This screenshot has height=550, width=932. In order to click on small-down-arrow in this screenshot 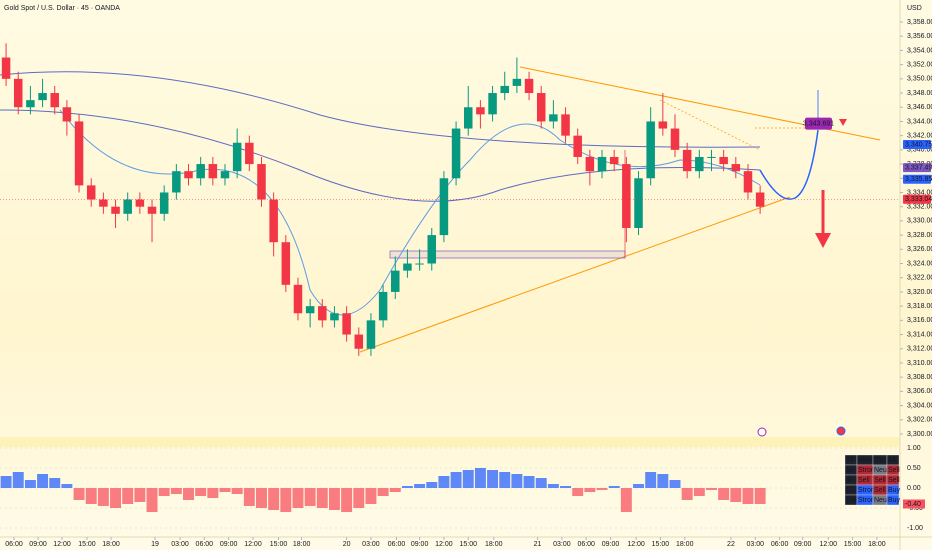, I will do `click(843, 122)`.